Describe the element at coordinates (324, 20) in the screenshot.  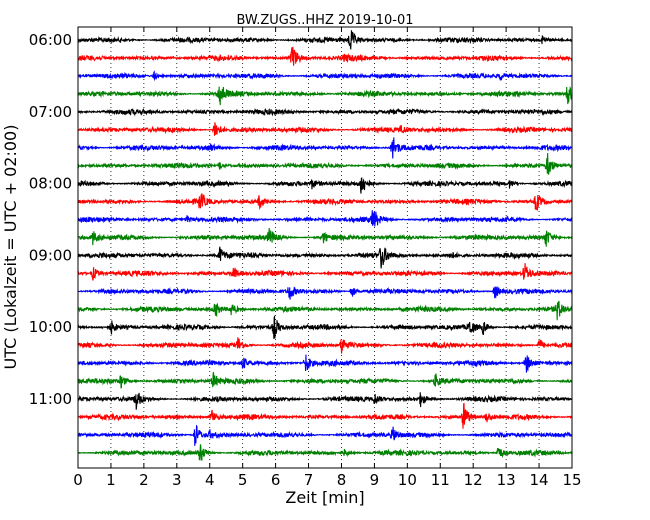
I see `chart-title: BW.ZUGS..HHZ 2019-10-01` at that location.